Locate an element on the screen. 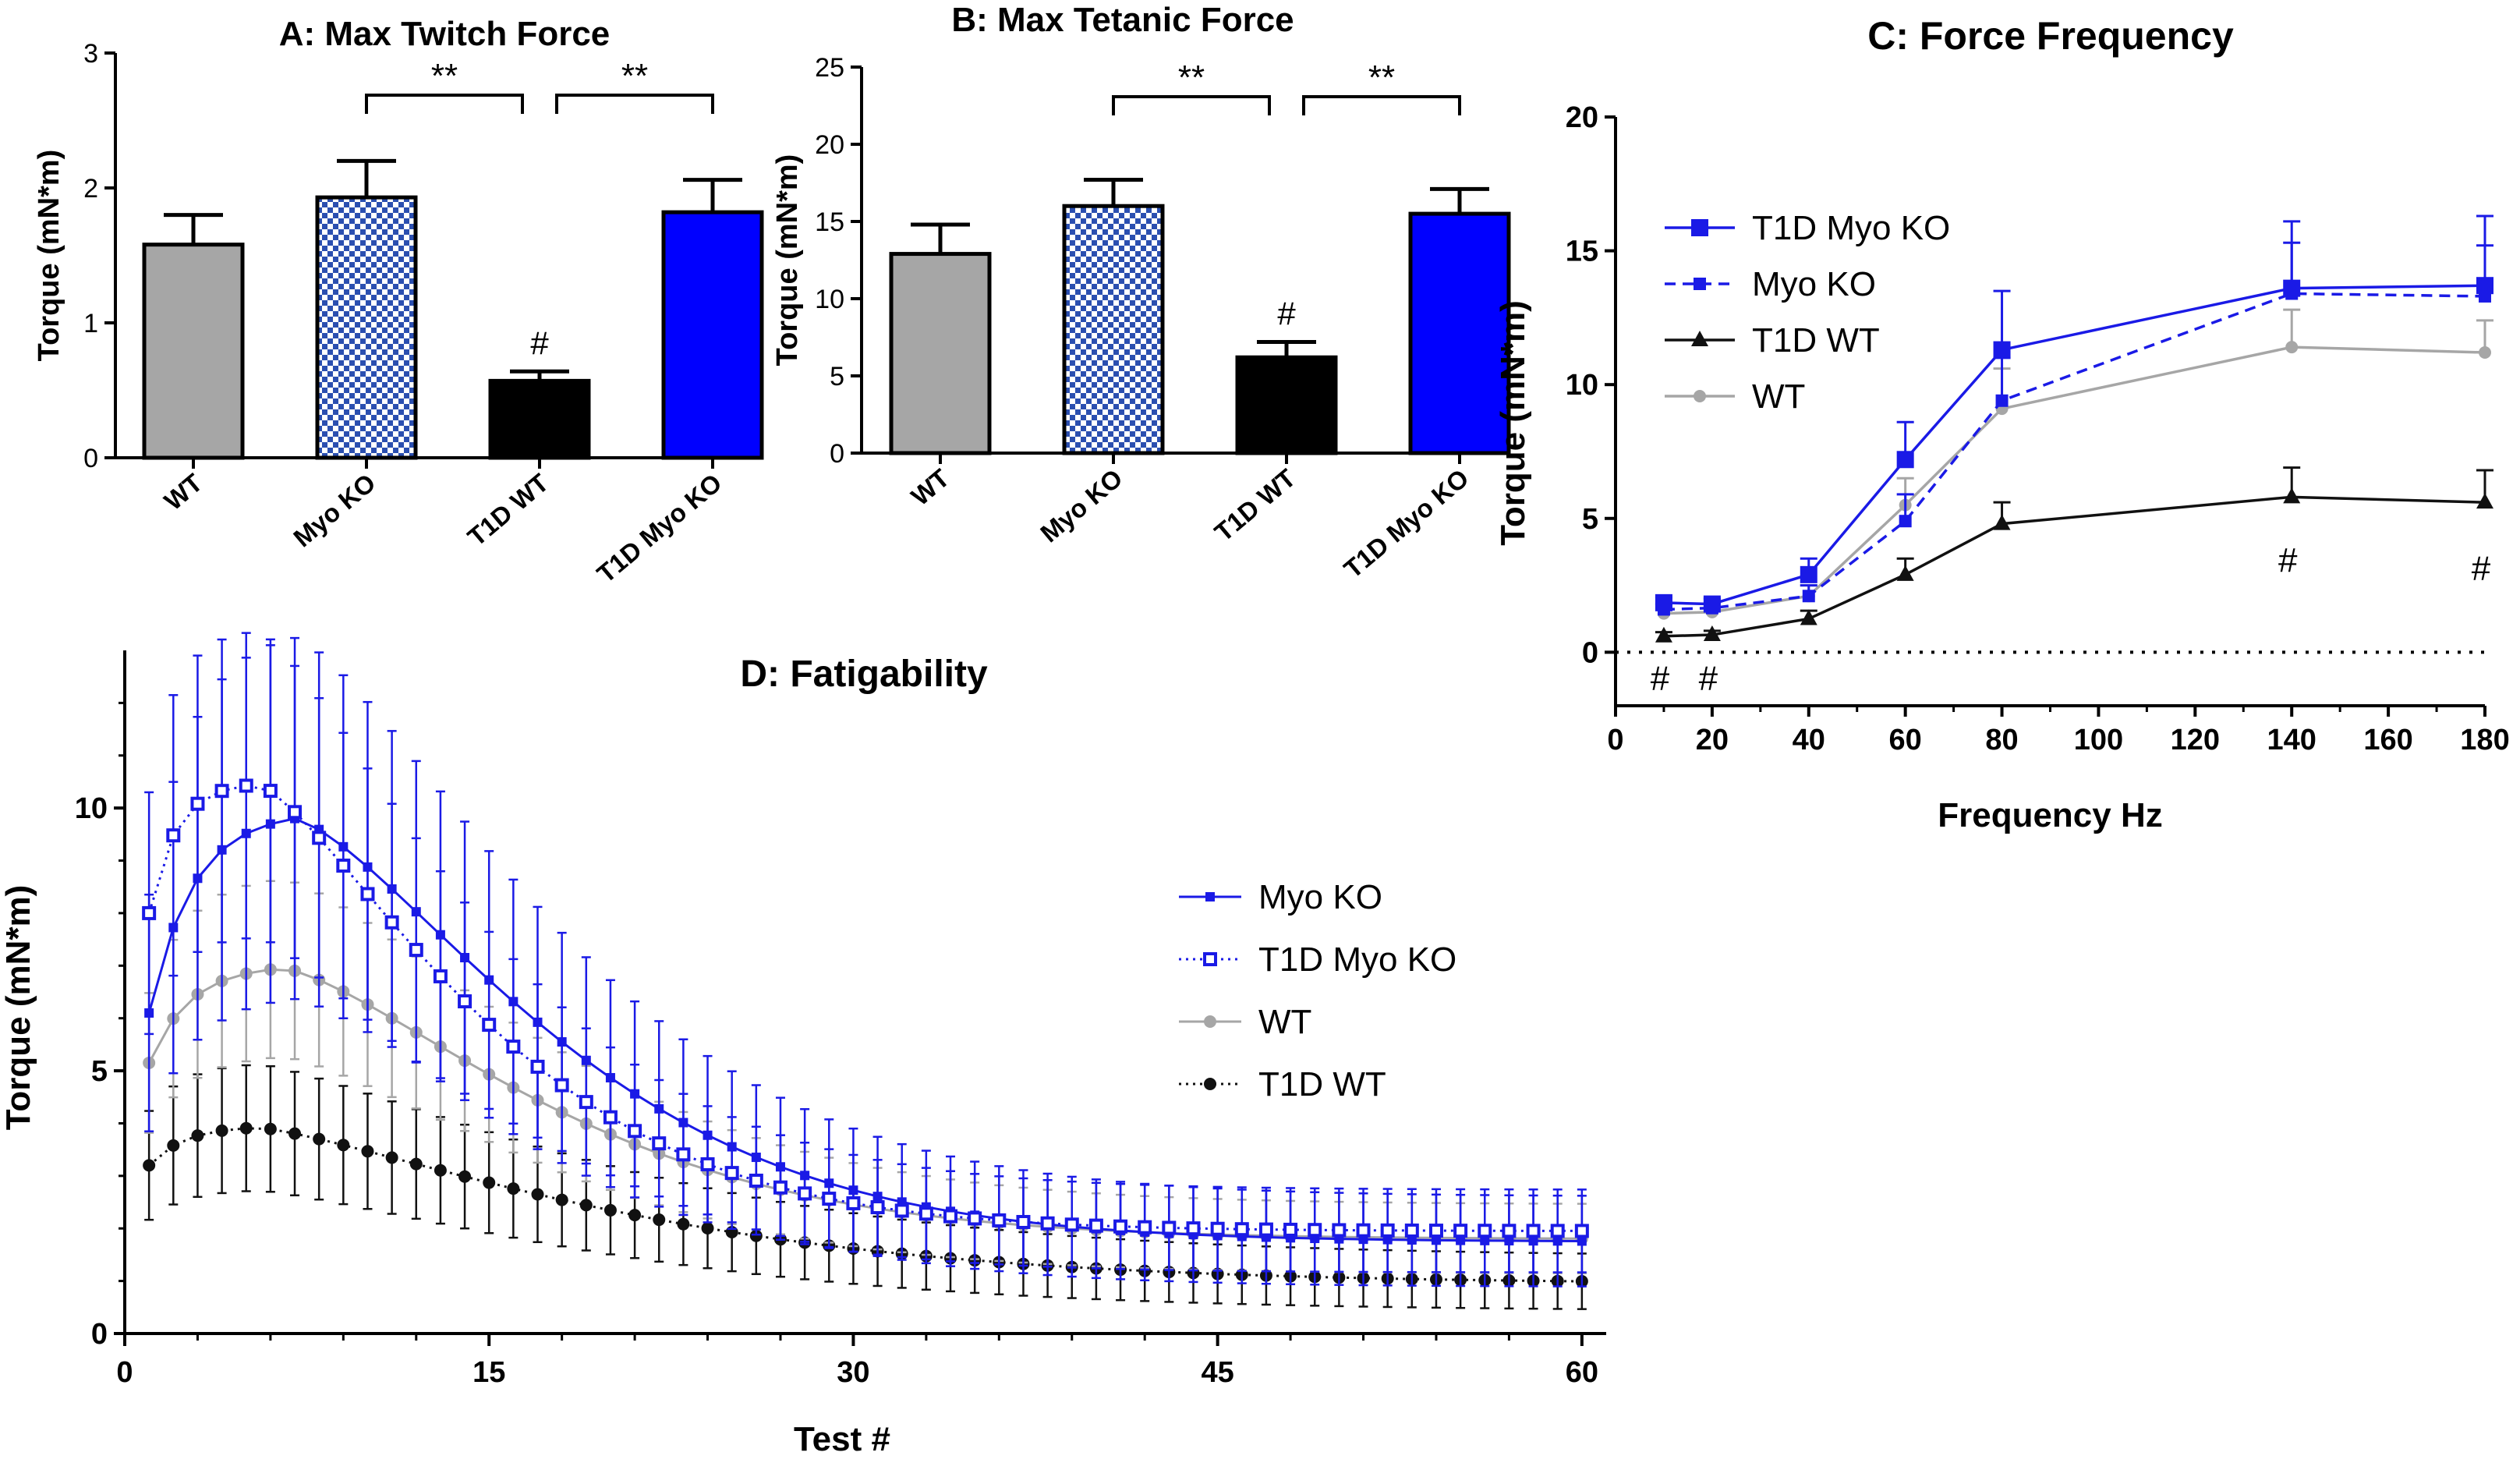  chart-b-bracket-label: ** is located at coordinates (1382, 77).